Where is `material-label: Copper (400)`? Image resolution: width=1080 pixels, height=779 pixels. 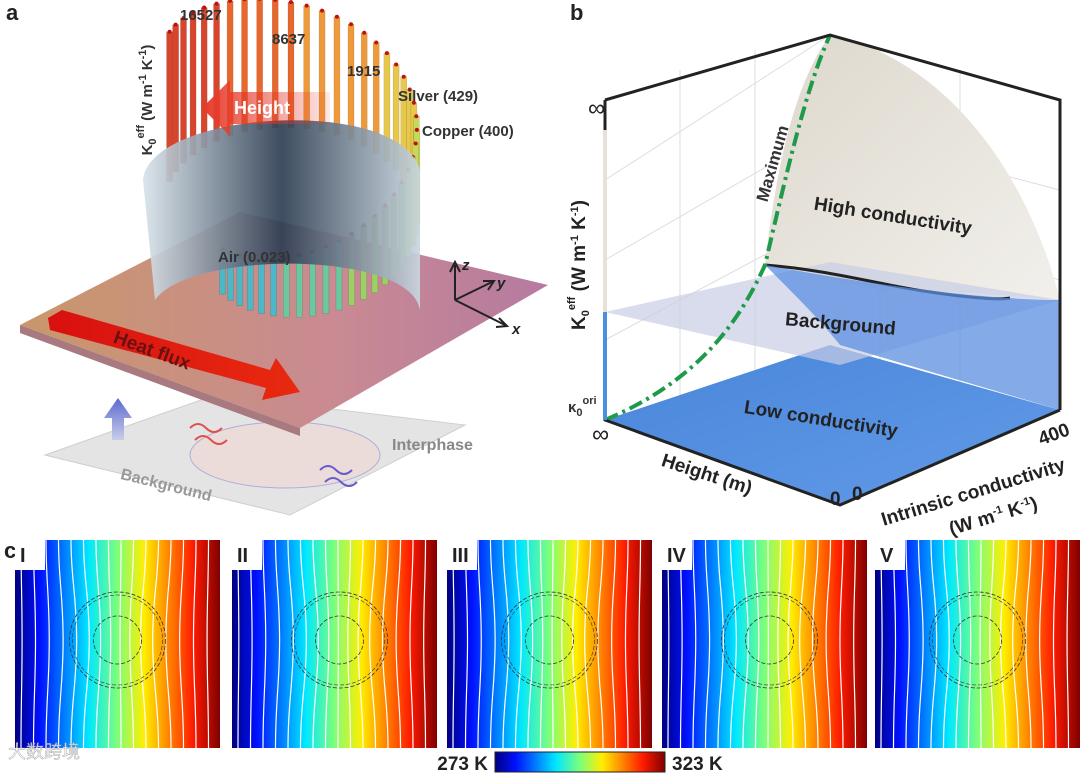
material-label: Copper (400) is located at coordinates (468, 131).